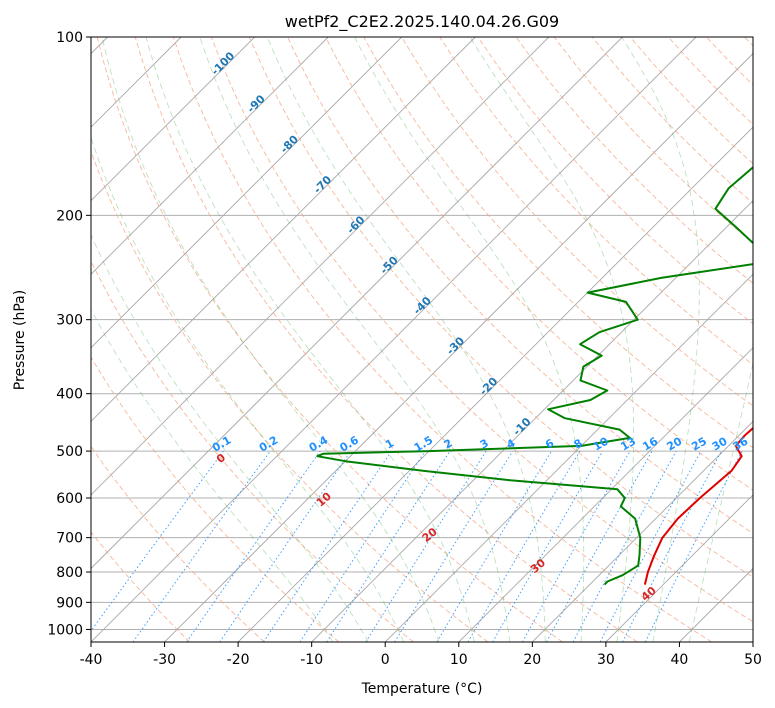 Image resolution: width=775 pixels, height=708 pixels. I want to click on y-tick-label: 800, so click(69, 573).